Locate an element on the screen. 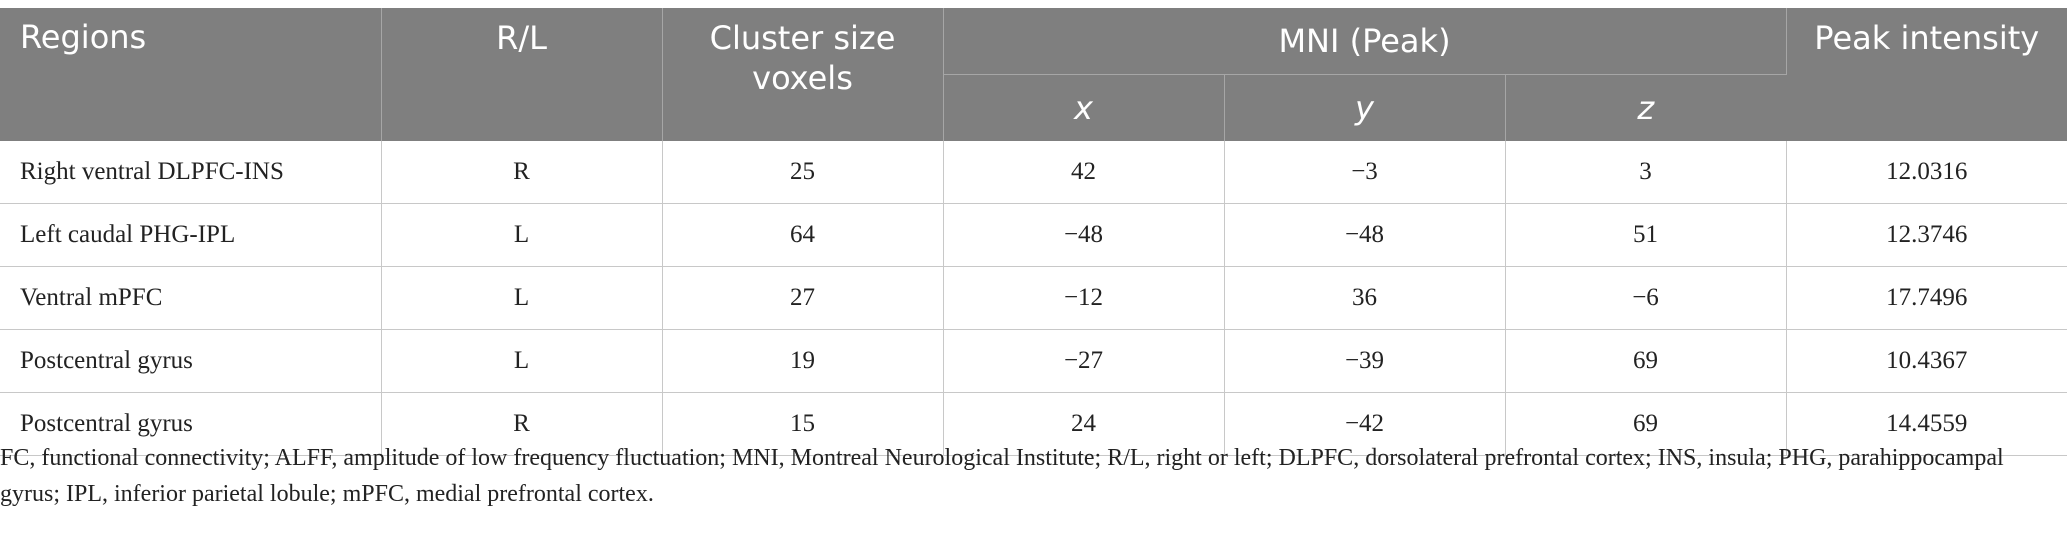 The height and width of the screenshot is (549, 2067). cell-peak: 17.7496 is located at coordinates (1926, 298).